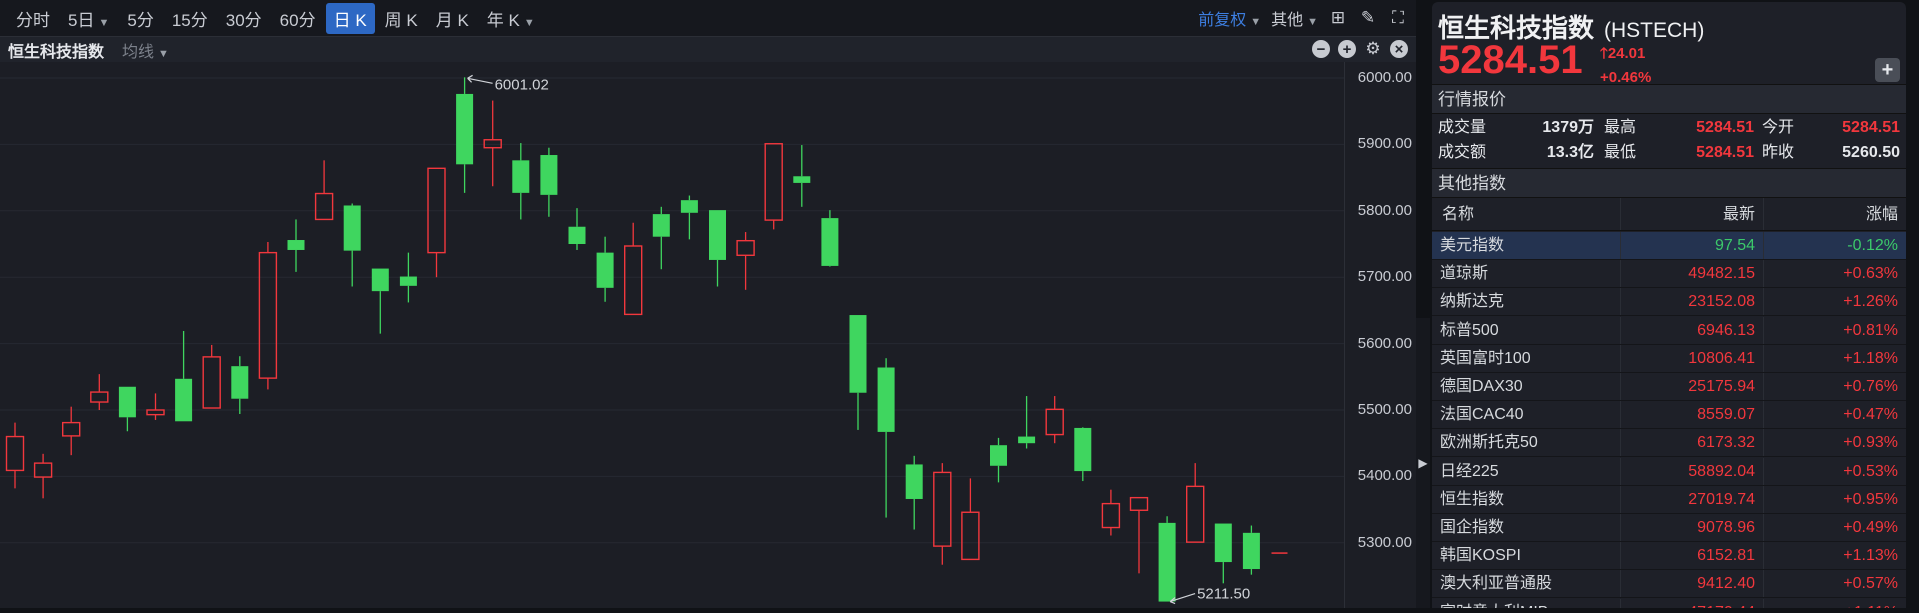  I want to click on index-change: +0.57%, so click(1870, 584).